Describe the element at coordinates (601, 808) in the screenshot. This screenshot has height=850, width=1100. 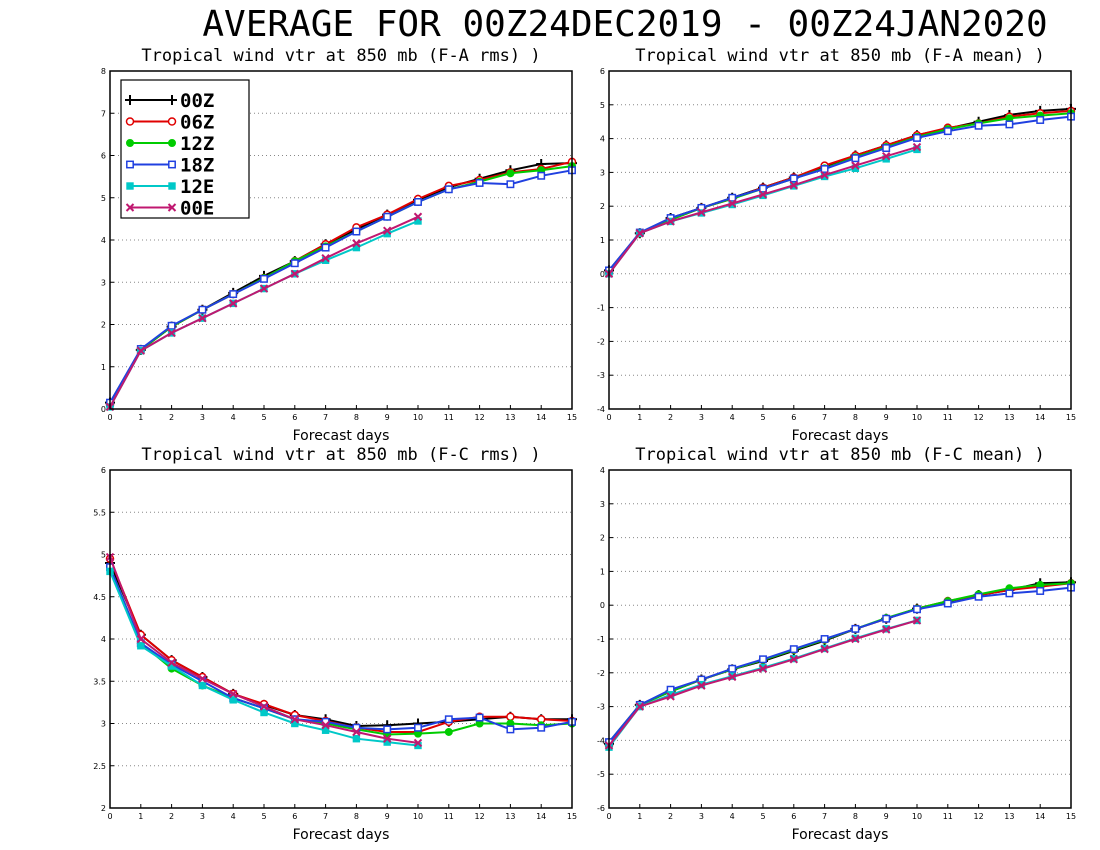
I see `y-tick-label: -6` at that location.